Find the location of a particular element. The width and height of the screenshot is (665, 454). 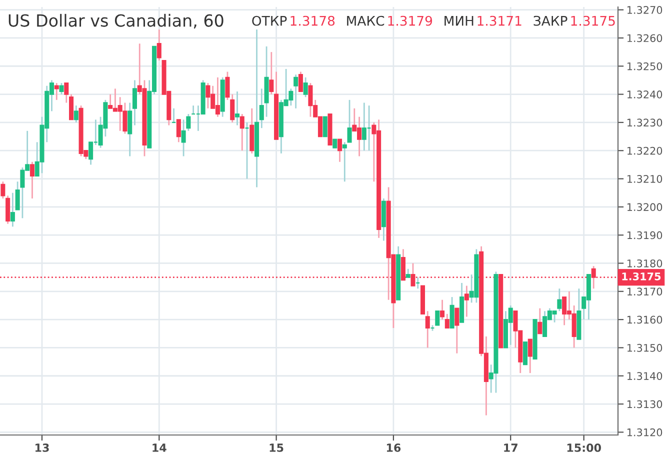

y-tick-label: 1.3210 is located at coordinates (644, 178).